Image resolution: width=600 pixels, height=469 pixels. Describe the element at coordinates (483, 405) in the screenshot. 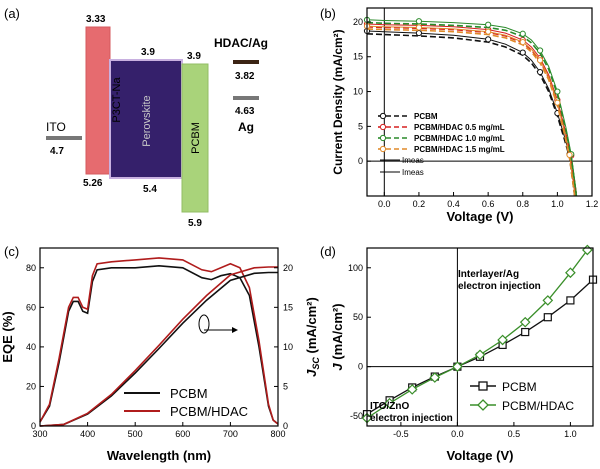

I see `legend-marker-hdac-d` at that location.